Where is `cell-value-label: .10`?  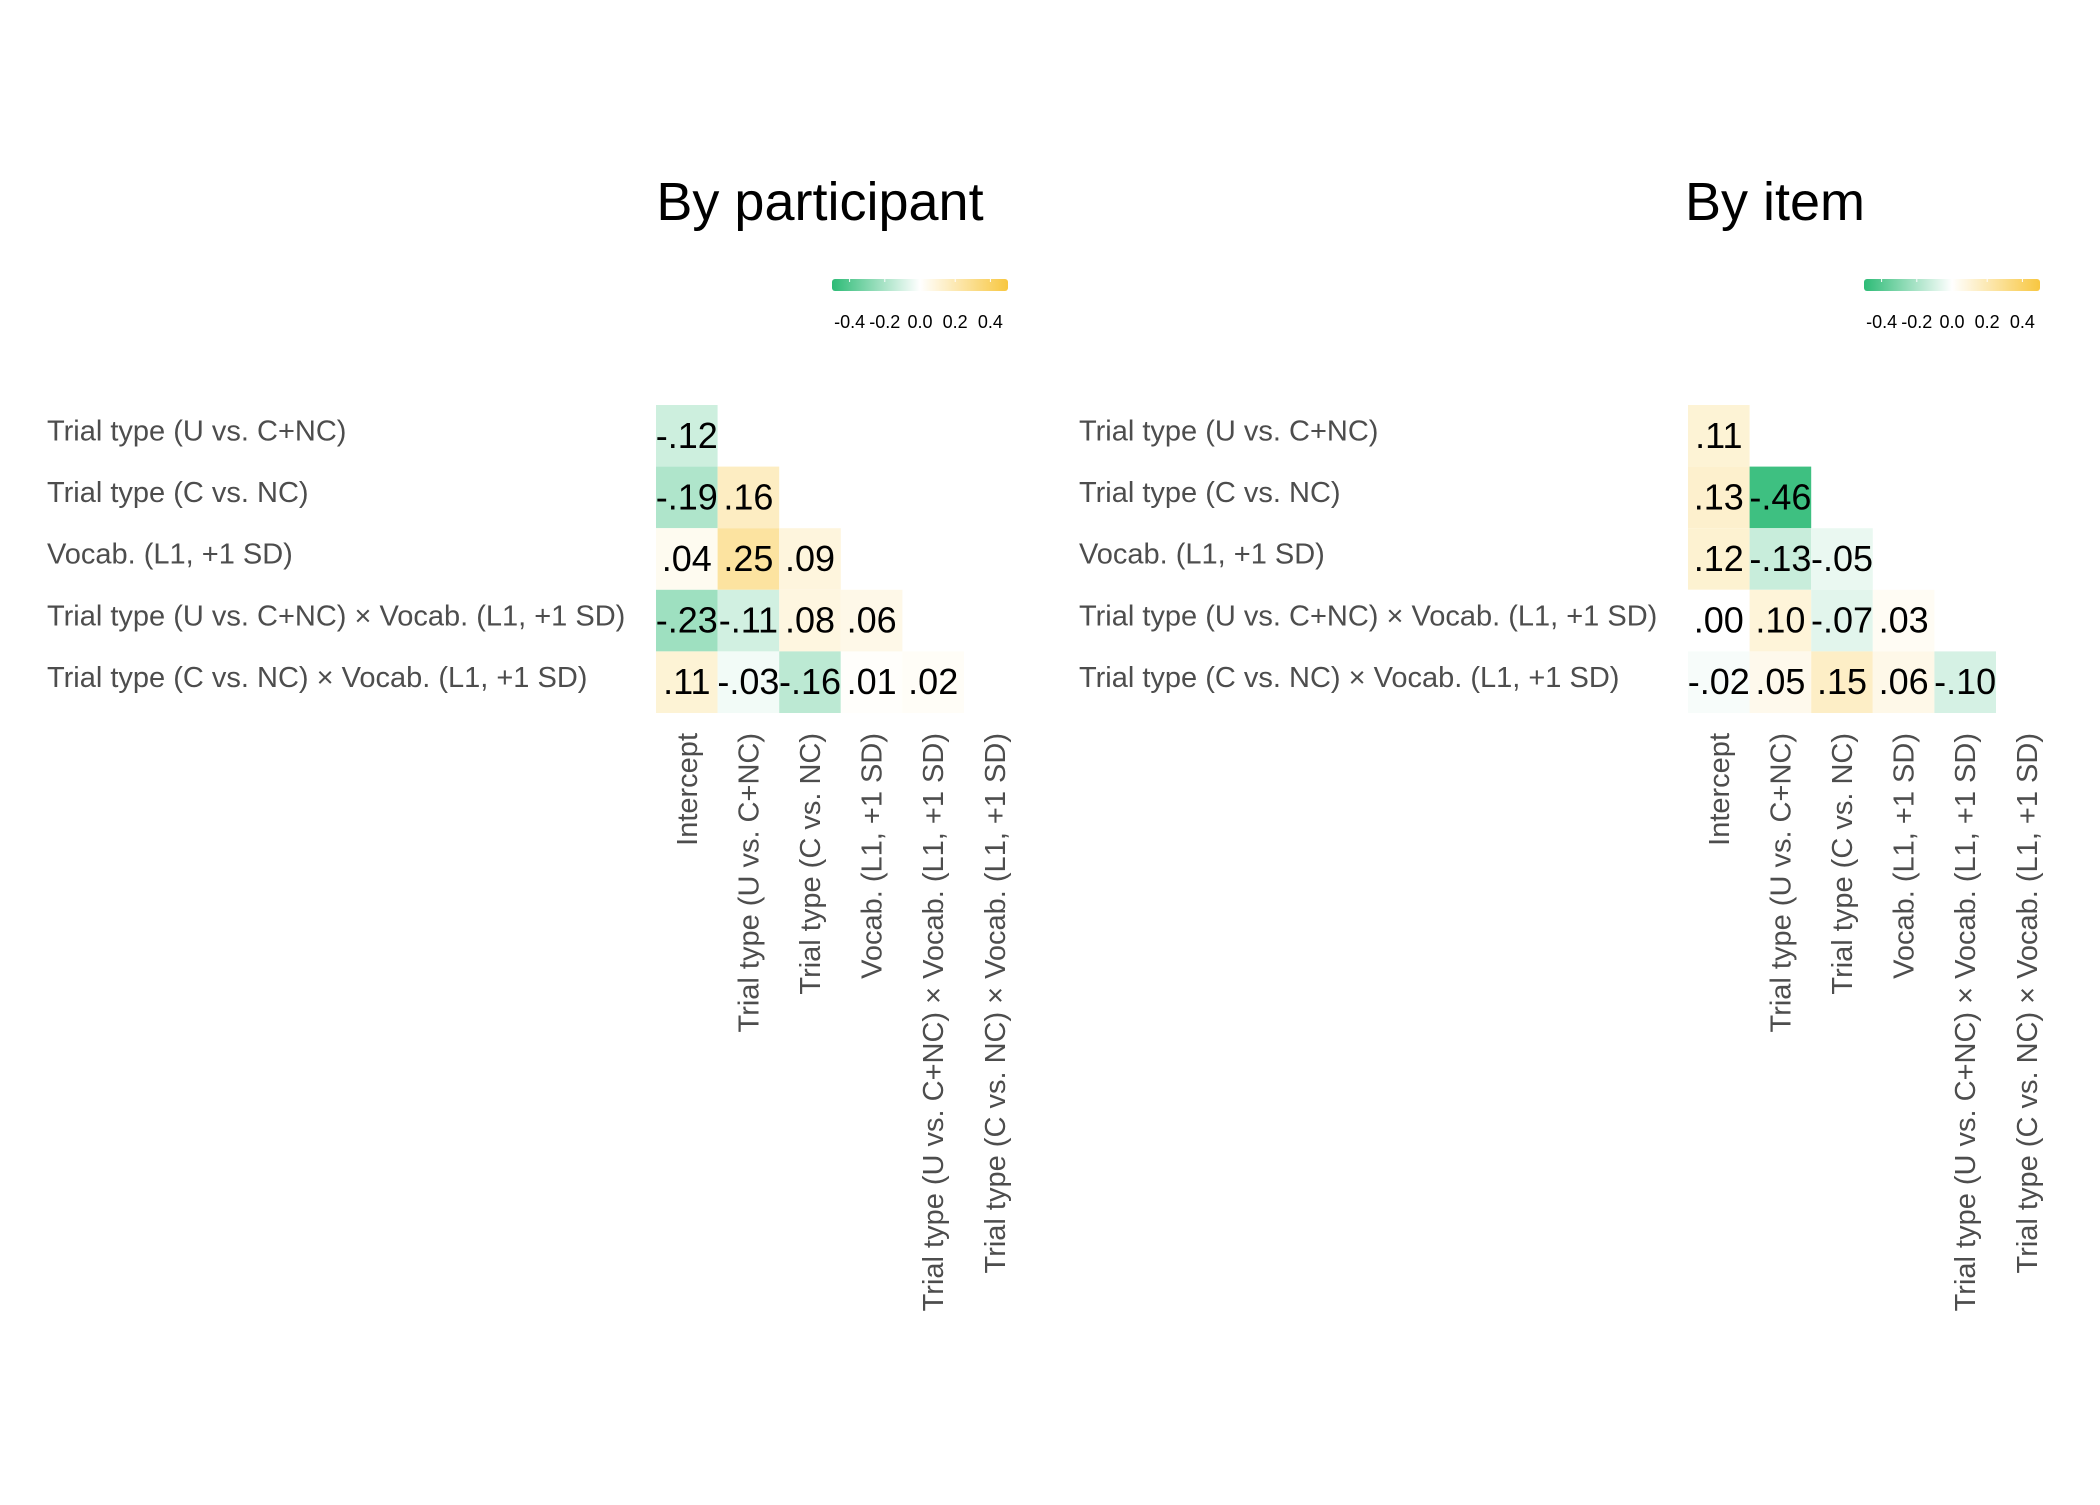 cell-value-label: .10 is located at coordinates (1780, 620).